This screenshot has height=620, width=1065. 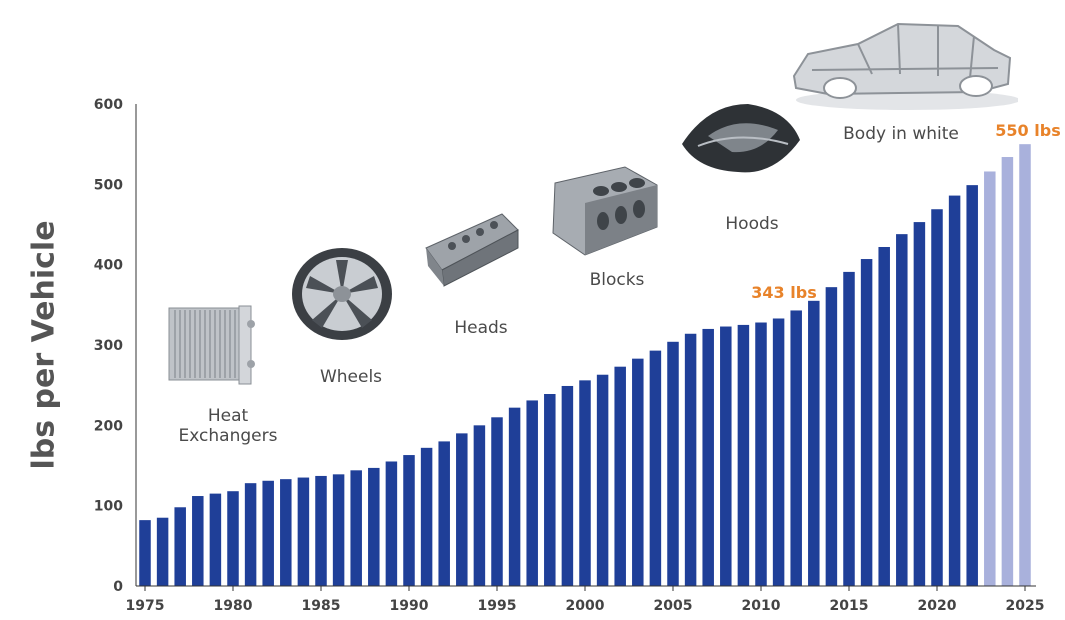 I want to click on bar-2022, so click(x=972, y=386).